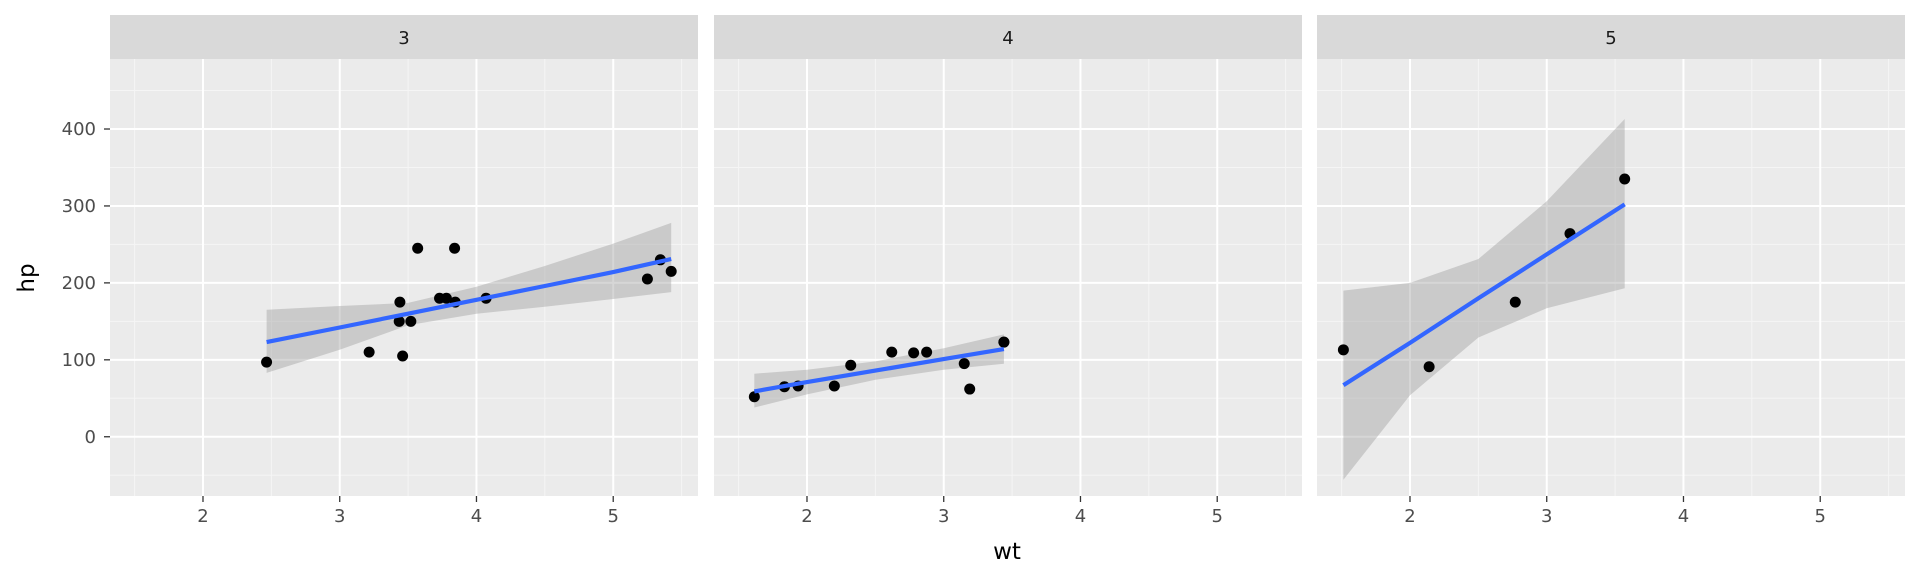 The width and height of the screenshot is (1920, 576). I want to click on y-tick-label: 100, so click(79, 360).